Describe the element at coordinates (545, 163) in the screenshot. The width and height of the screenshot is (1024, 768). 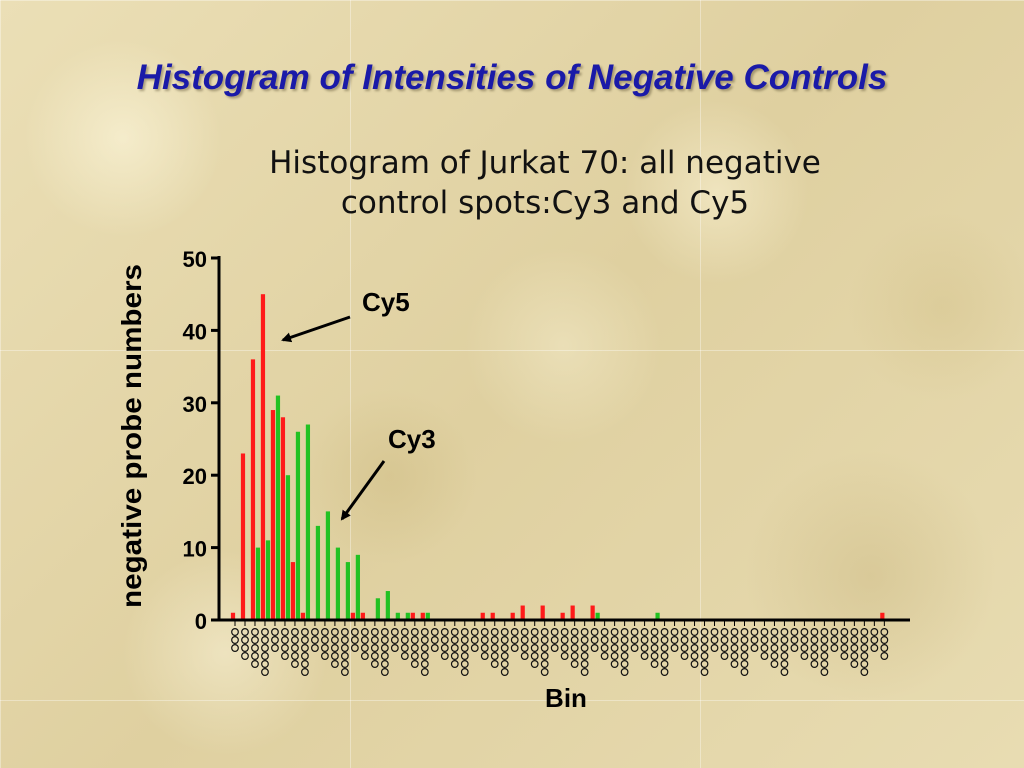
I see `chart-title-line-1: Histogram of Jurkat 70: all negative` at that location.